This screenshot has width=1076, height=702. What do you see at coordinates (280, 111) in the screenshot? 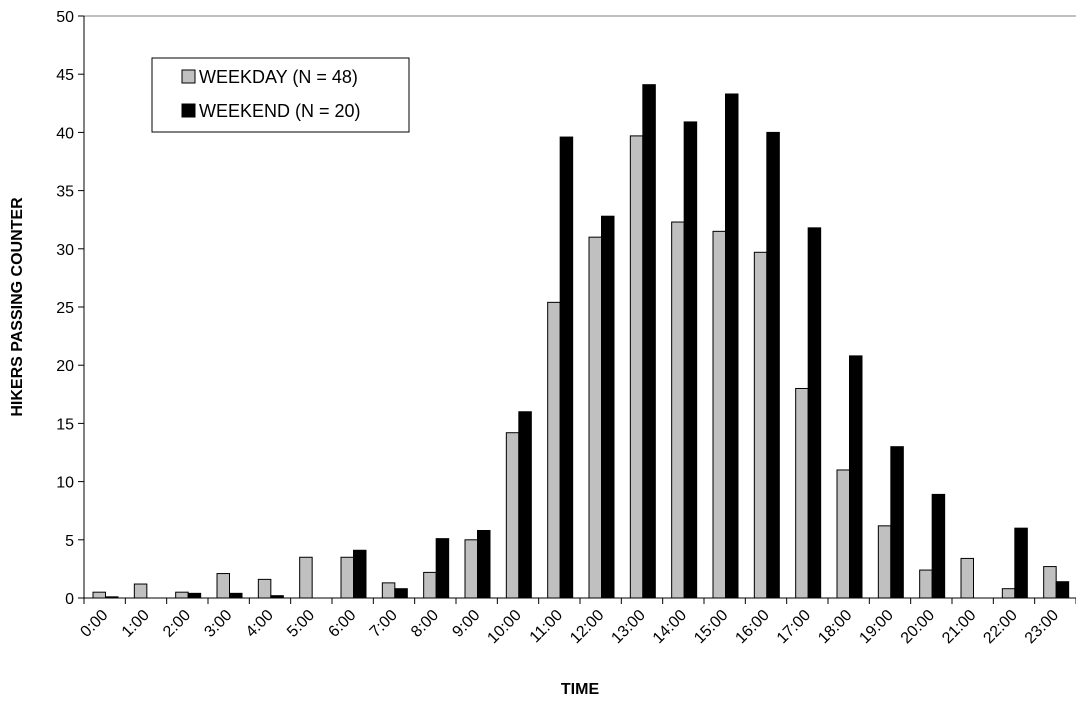
I see `legend-label-weekend: WEEKEND (N = 20)` at bounding box center [280, 111].